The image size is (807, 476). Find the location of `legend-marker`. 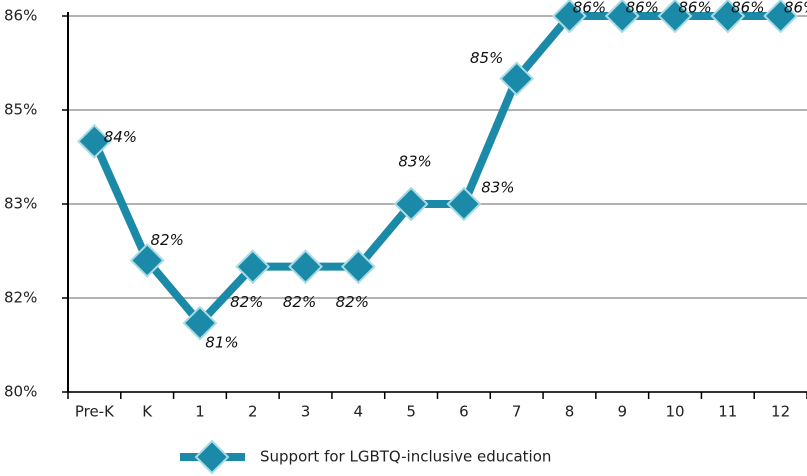

legend-marker is located at coordinates (212, 457).